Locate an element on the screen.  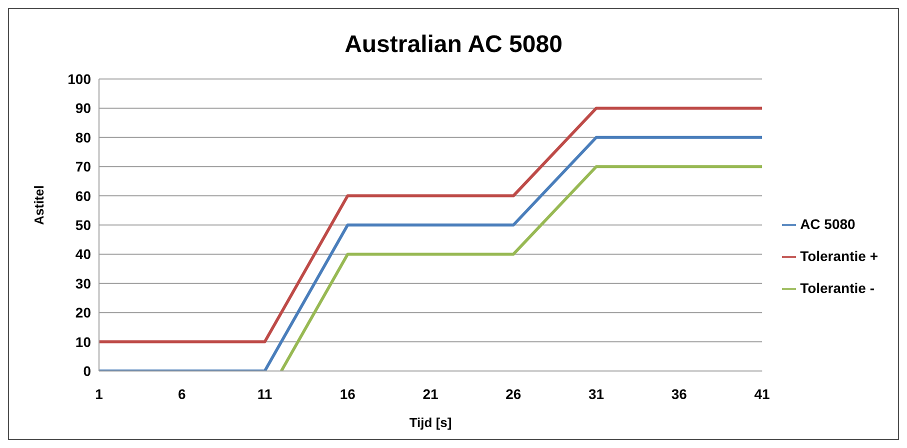
y-tick-label: 10 is located at coordinates (83, 342).